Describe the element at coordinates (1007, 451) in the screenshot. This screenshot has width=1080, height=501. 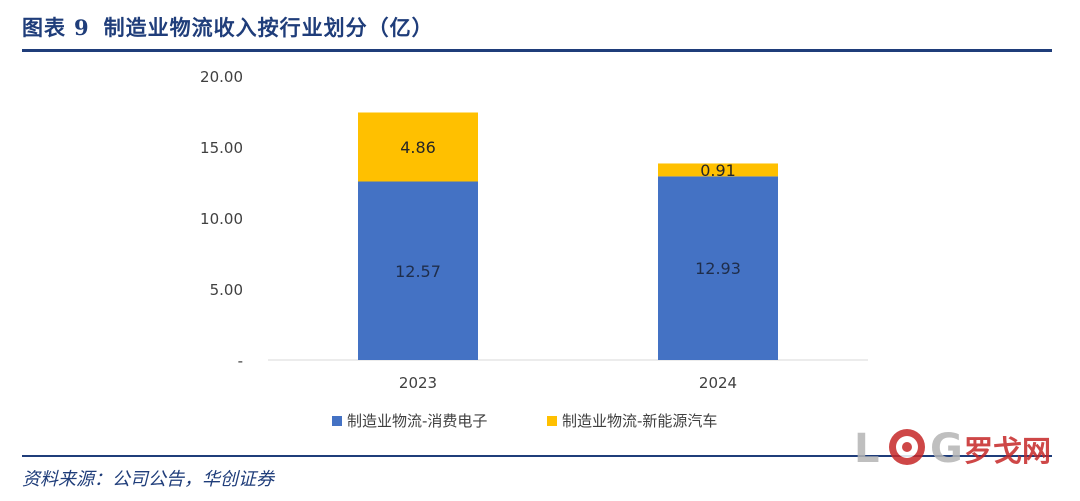
I see `watermark-text: 罗戈网` at that location.